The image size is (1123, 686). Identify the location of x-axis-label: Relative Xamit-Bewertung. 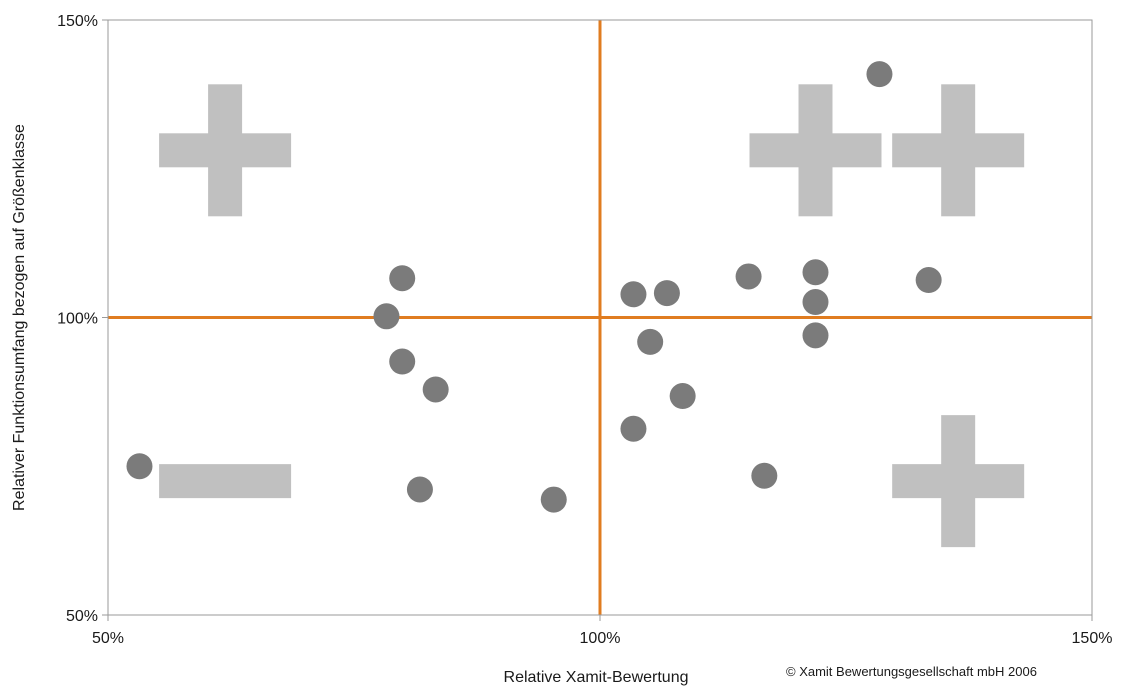
(596, 677).